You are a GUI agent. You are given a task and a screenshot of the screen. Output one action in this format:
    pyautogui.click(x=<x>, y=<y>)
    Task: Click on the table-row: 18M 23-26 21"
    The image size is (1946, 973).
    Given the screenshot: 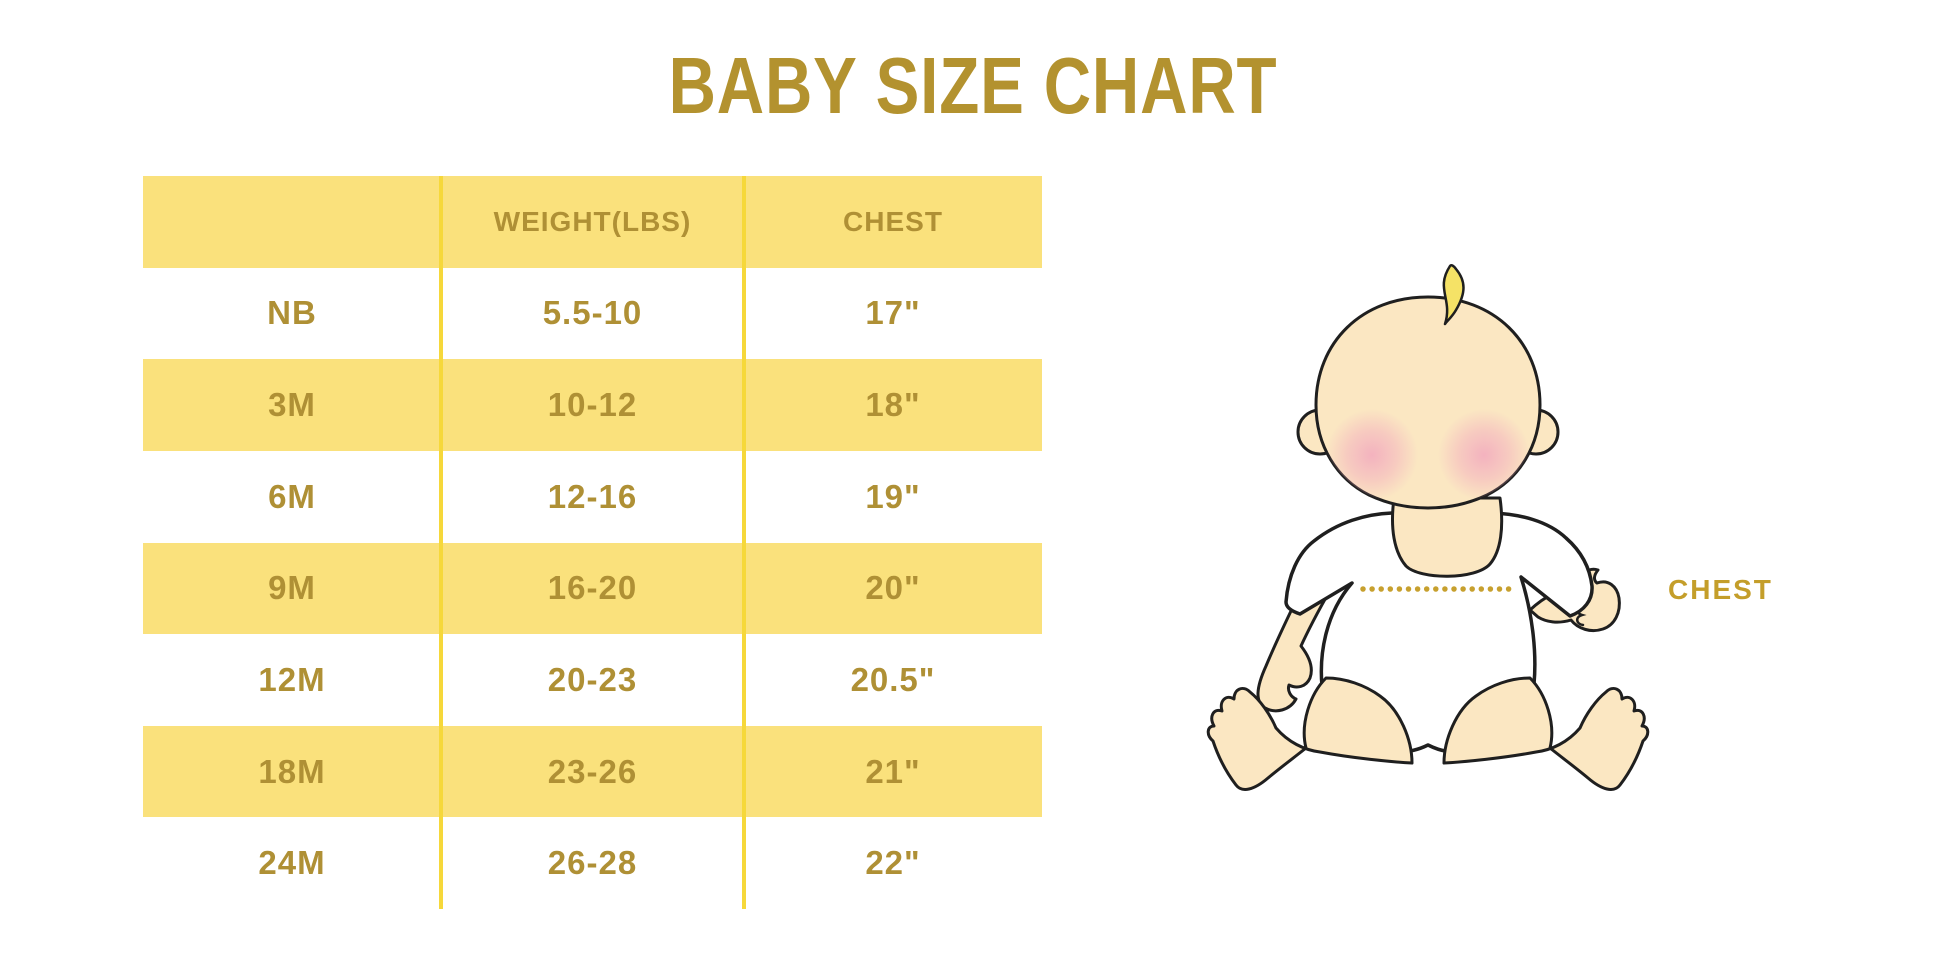 What is the action you would take?
    pyautogui.click(x=592, y=771)
    